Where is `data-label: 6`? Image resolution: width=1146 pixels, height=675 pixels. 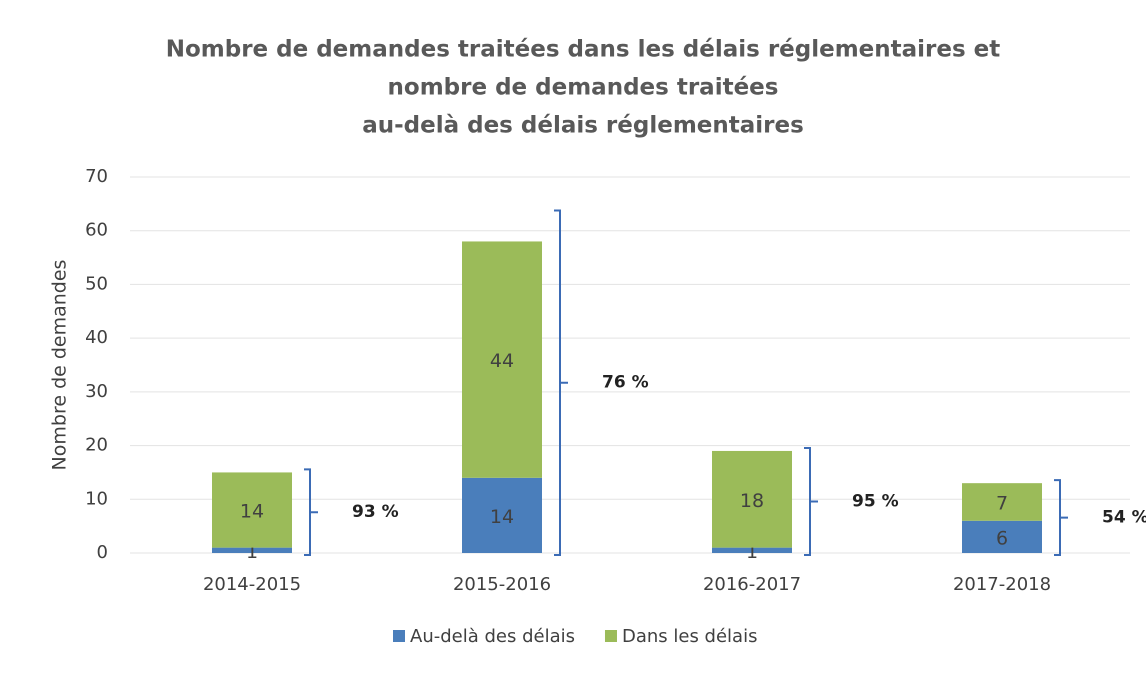 data-label: 6 is located at coordinates (1002, 538).